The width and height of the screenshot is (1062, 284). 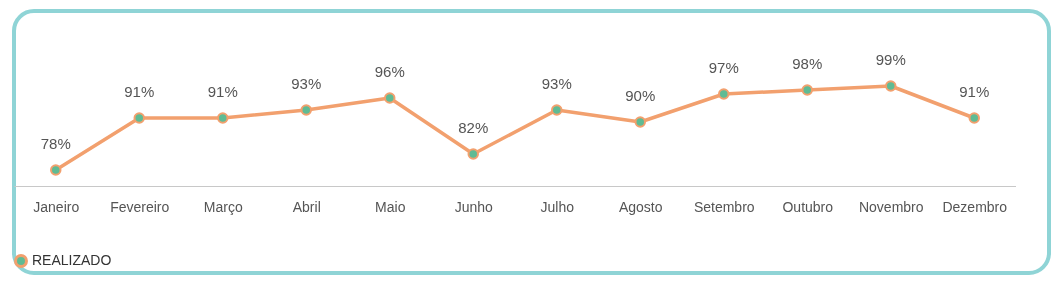 I want to click on x-tick-label: Maio, so click(x=390, y=206).